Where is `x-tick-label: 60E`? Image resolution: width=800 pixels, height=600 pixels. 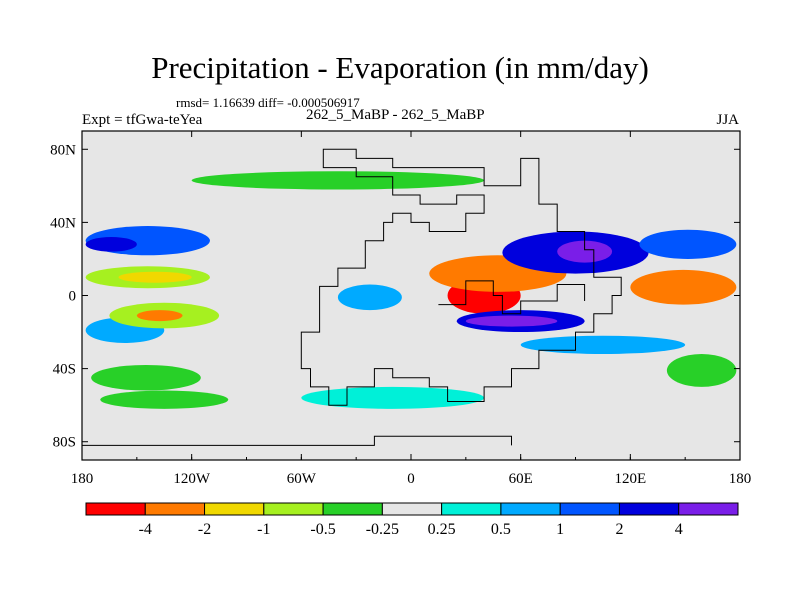
x-tick-label: 60E is located at coordinates (521, 479).